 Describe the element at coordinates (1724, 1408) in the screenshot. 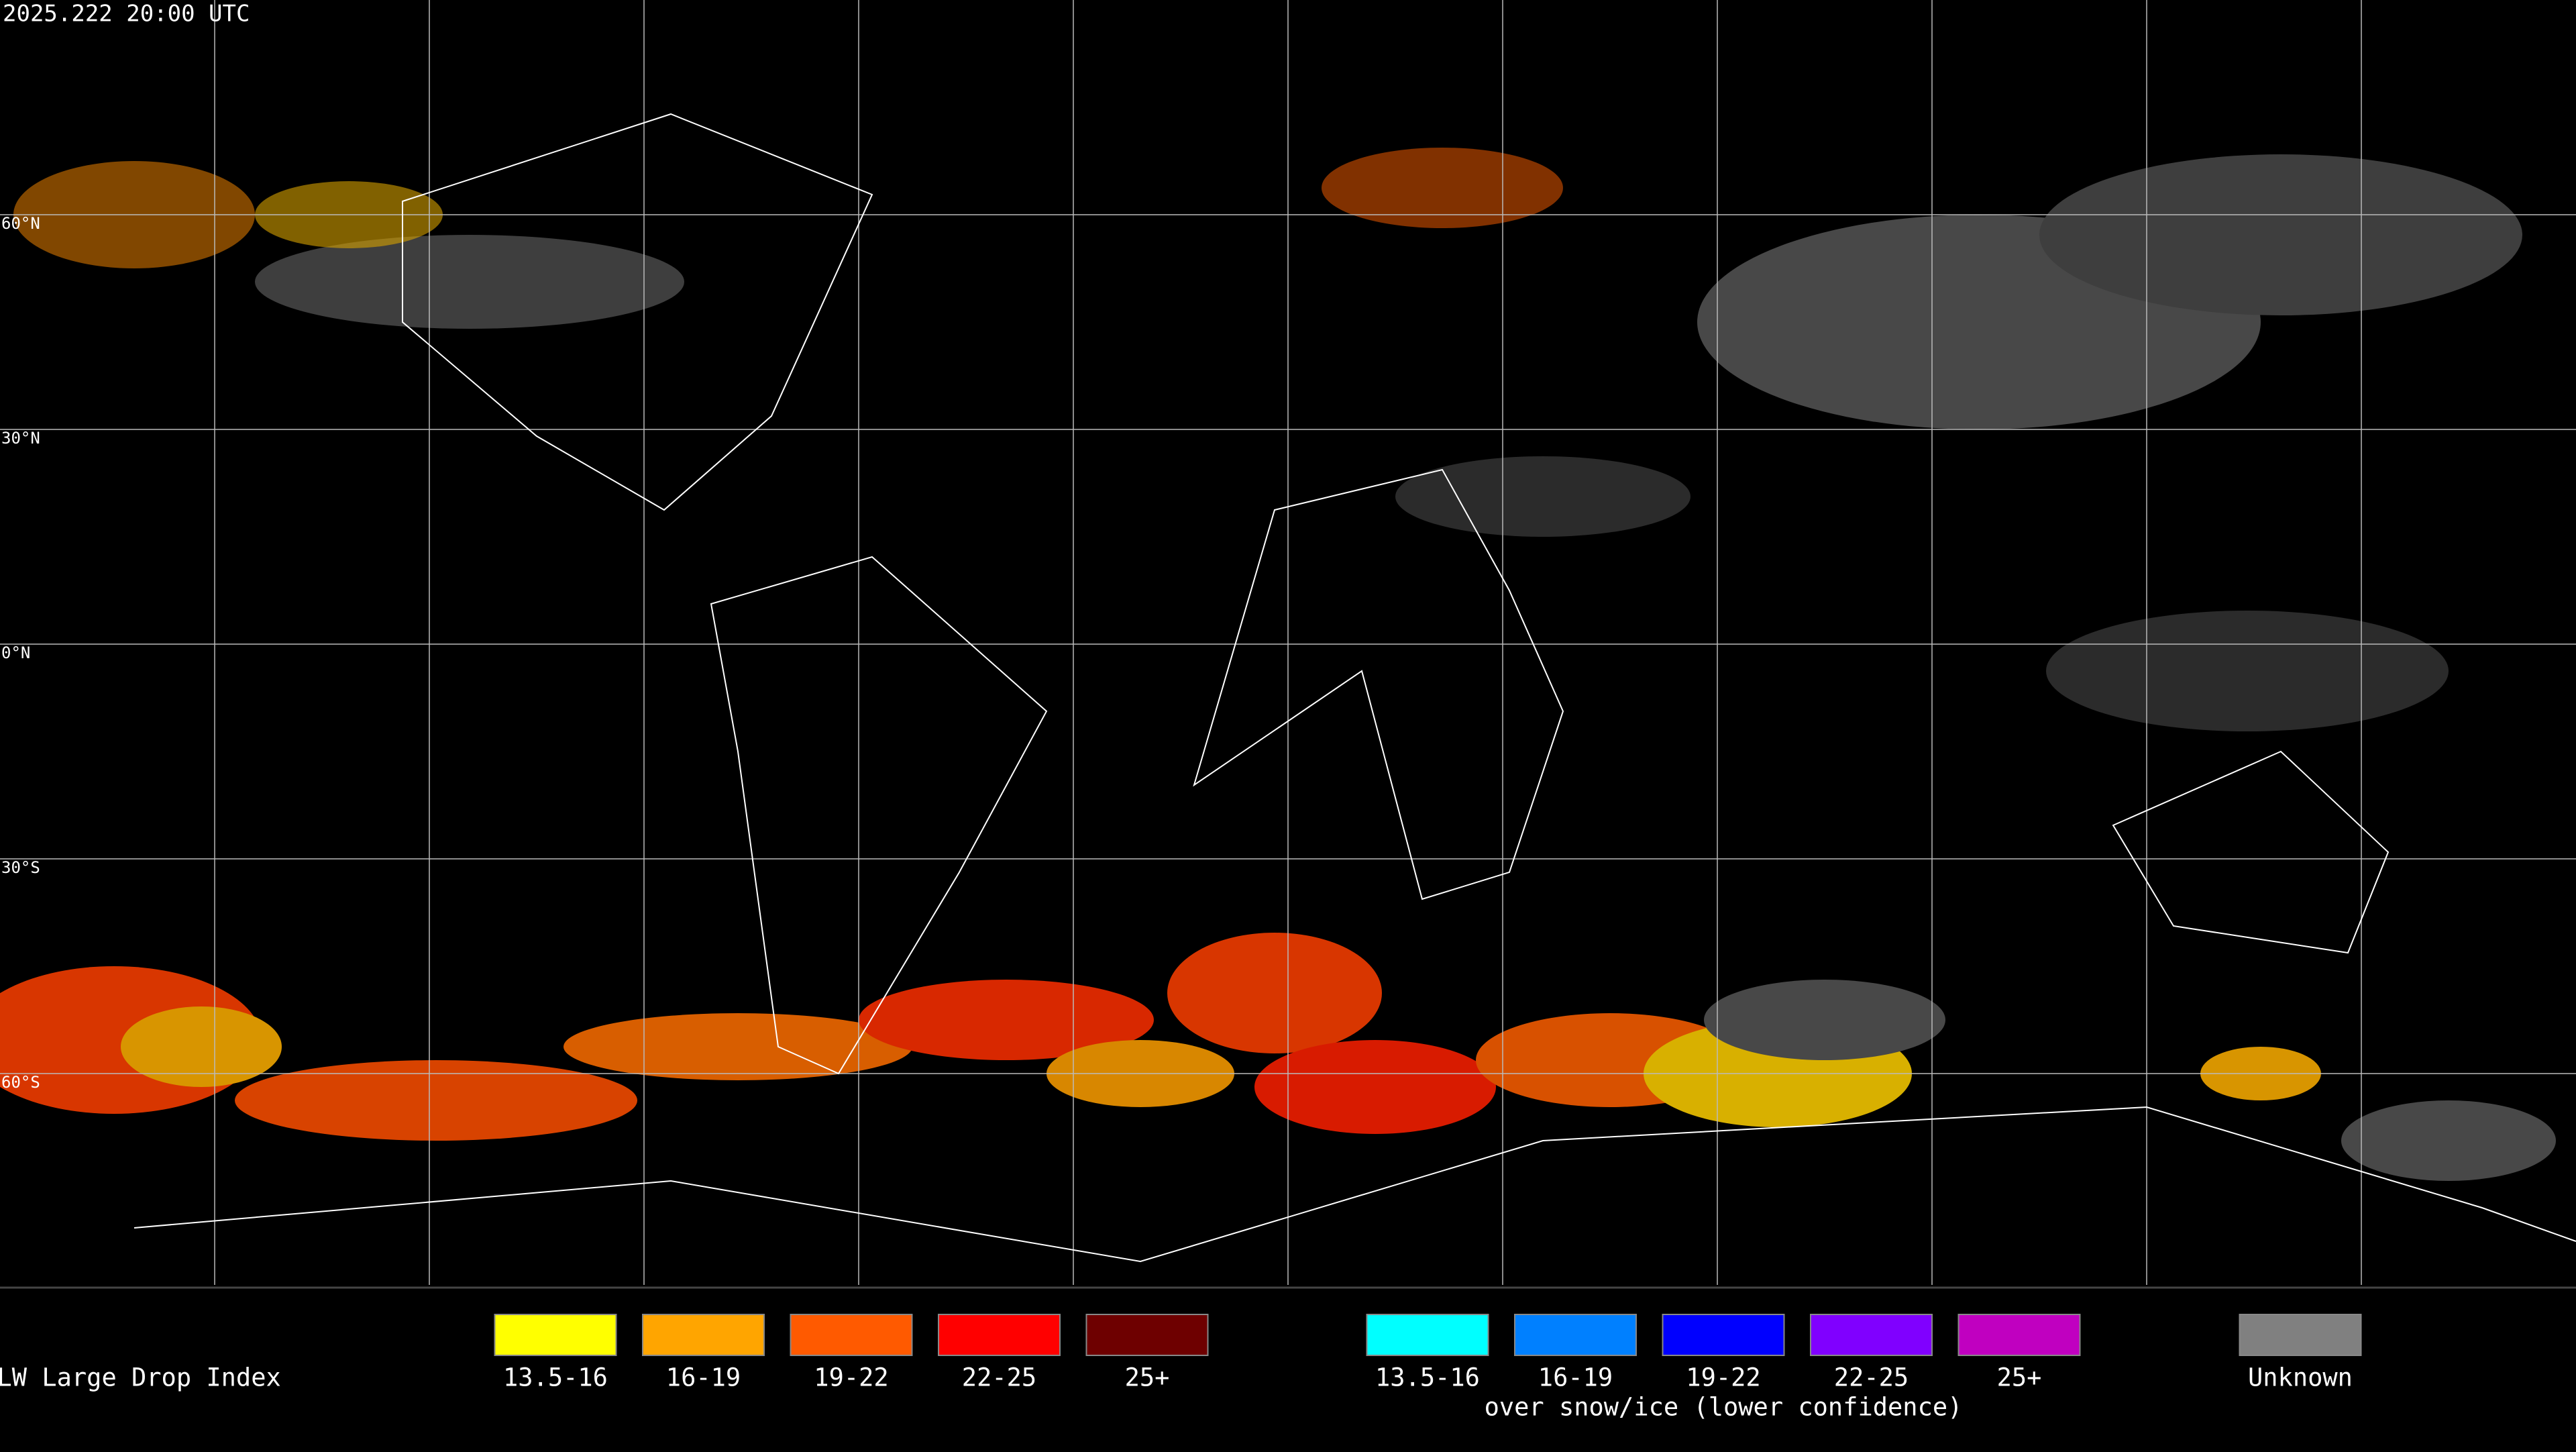

I see `legend-caption: over snow/ice (lower confidence)` at that location.